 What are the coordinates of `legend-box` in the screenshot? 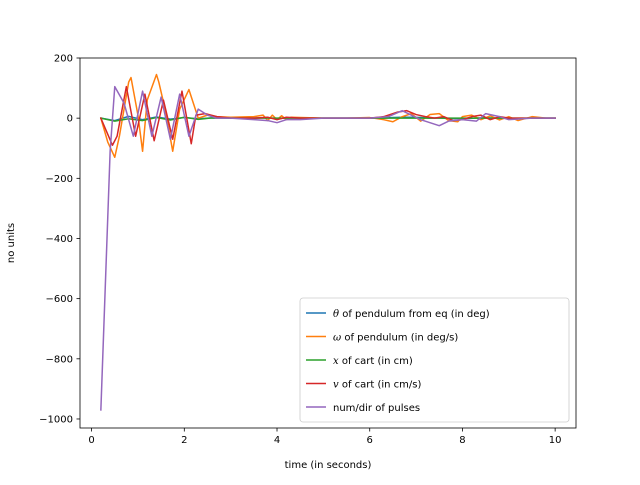 It's located at (434, 360).